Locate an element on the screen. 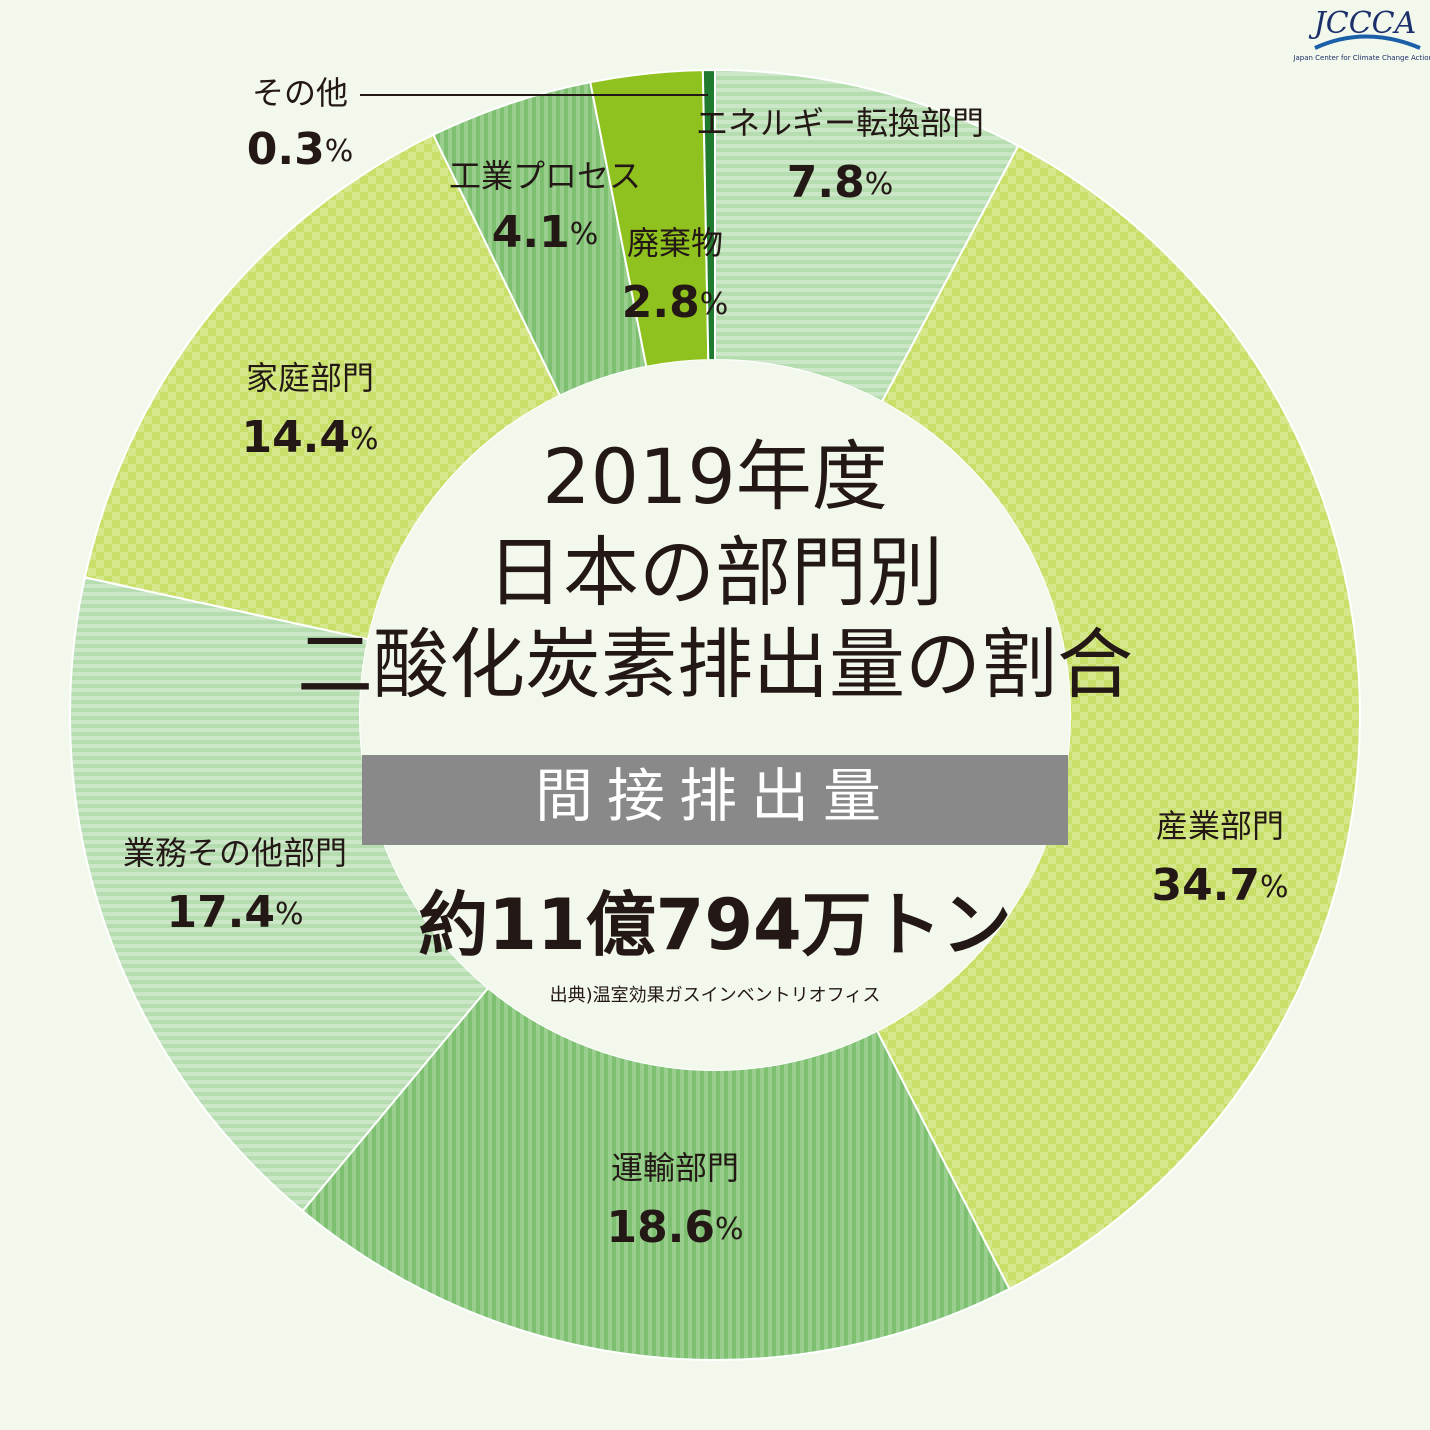  segment-label: 業務その他部門 is located at coordinates (235, 853).